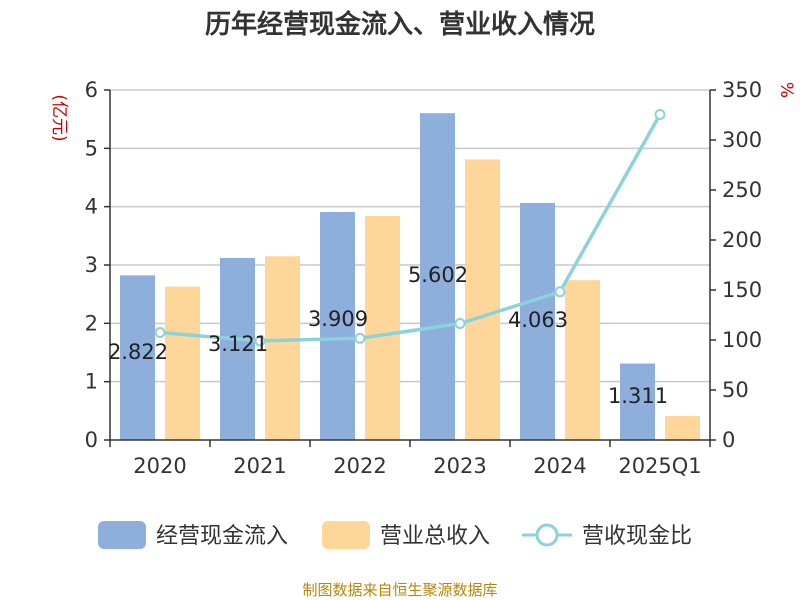 This screenshot has height=600, width=800. I want to click on left-axis-tick-label: 5, so click(91, 148).